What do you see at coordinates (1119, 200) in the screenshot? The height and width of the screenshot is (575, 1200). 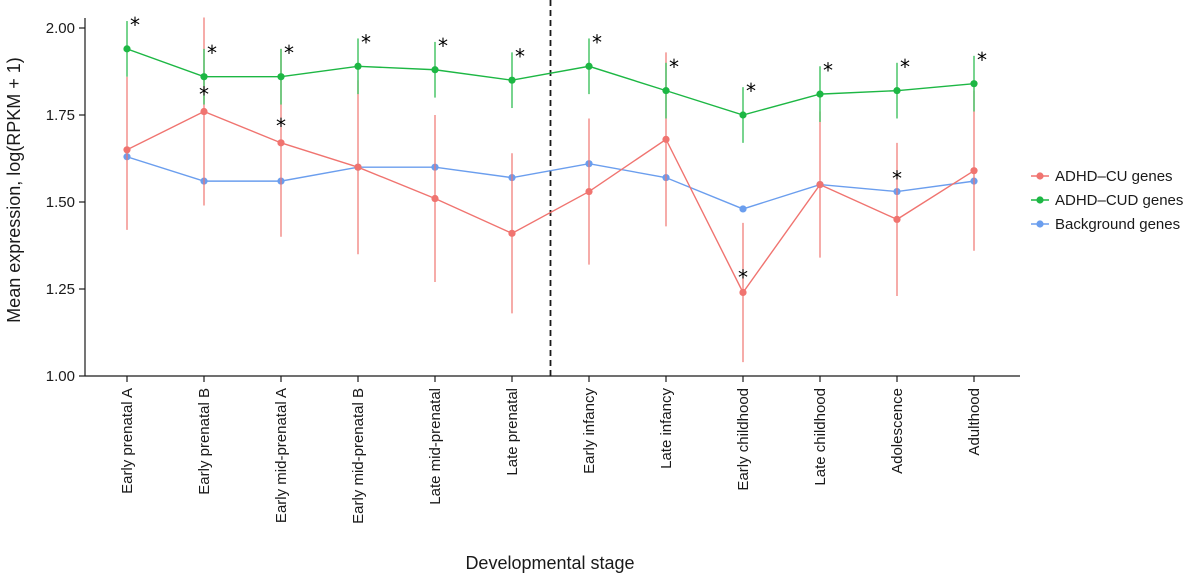 I see `legend-label: ADHD–CUD genes` at bounding box center [1119, 200].